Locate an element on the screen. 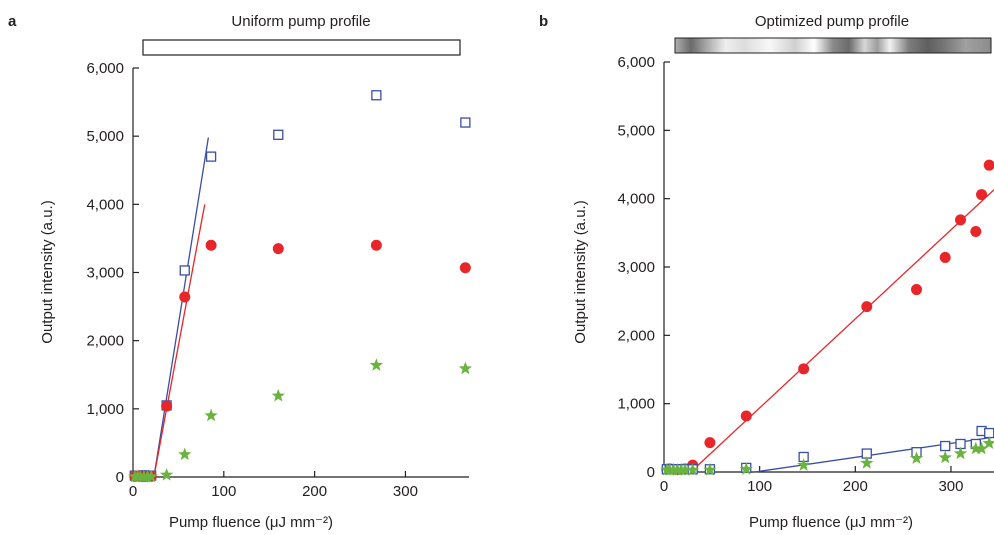 The height and width of the screenshot is (535, 994). panel-a-x-tick-label: 300 is located at coordinates (405, 491).